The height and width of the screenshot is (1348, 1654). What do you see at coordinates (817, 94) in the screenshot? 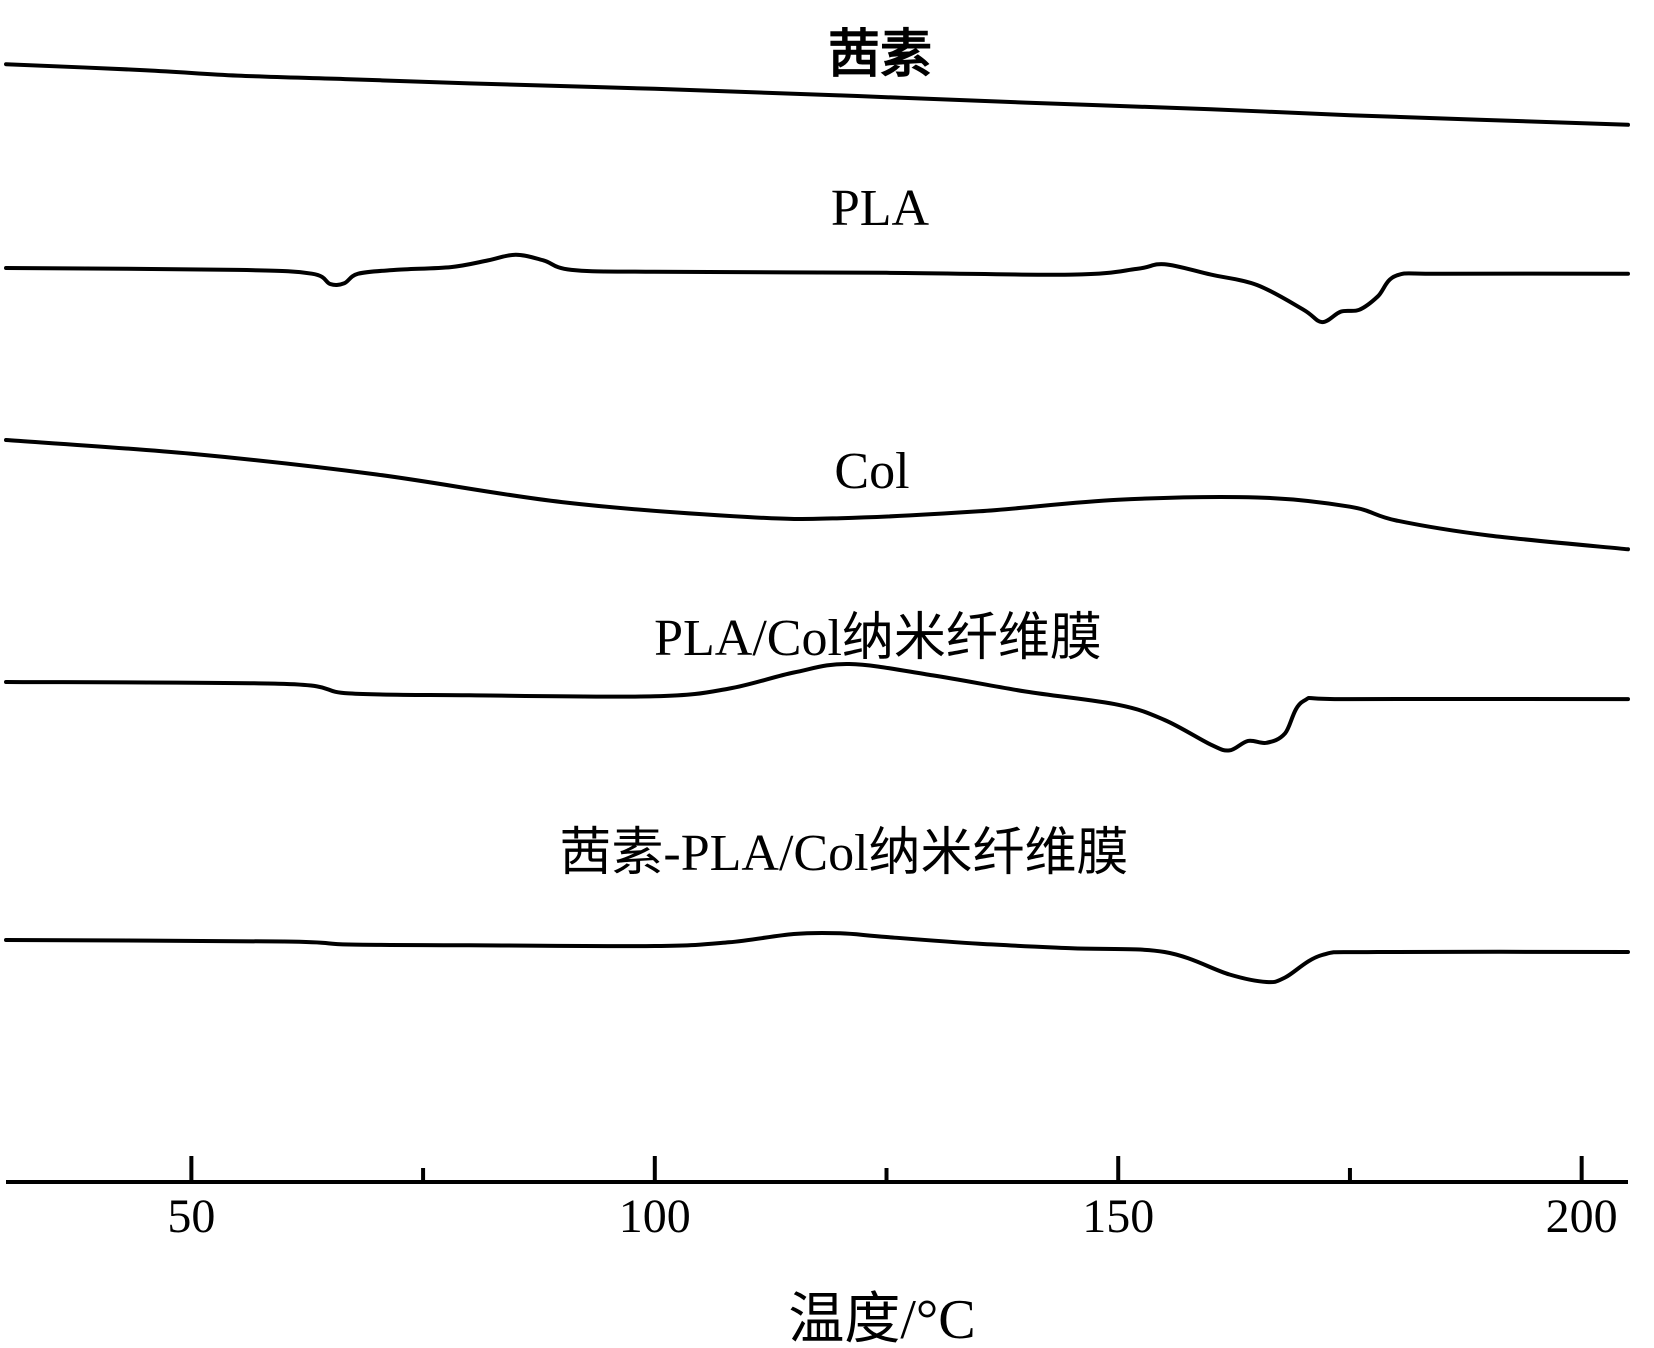
I see `curve-alizarin` at bounding box center [817, 94].